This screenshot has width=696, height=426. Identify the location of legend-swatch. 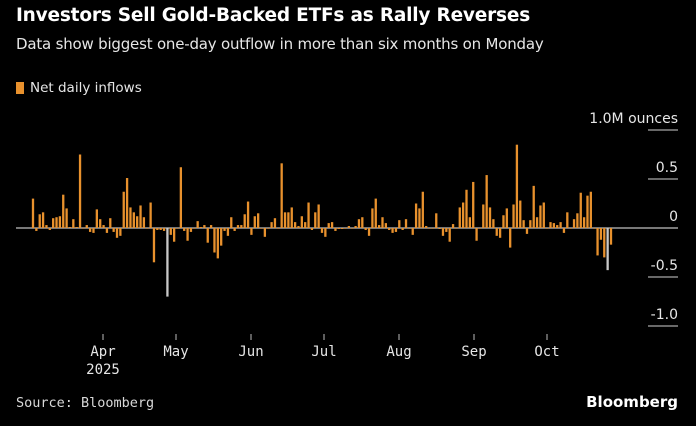
(20, 88).